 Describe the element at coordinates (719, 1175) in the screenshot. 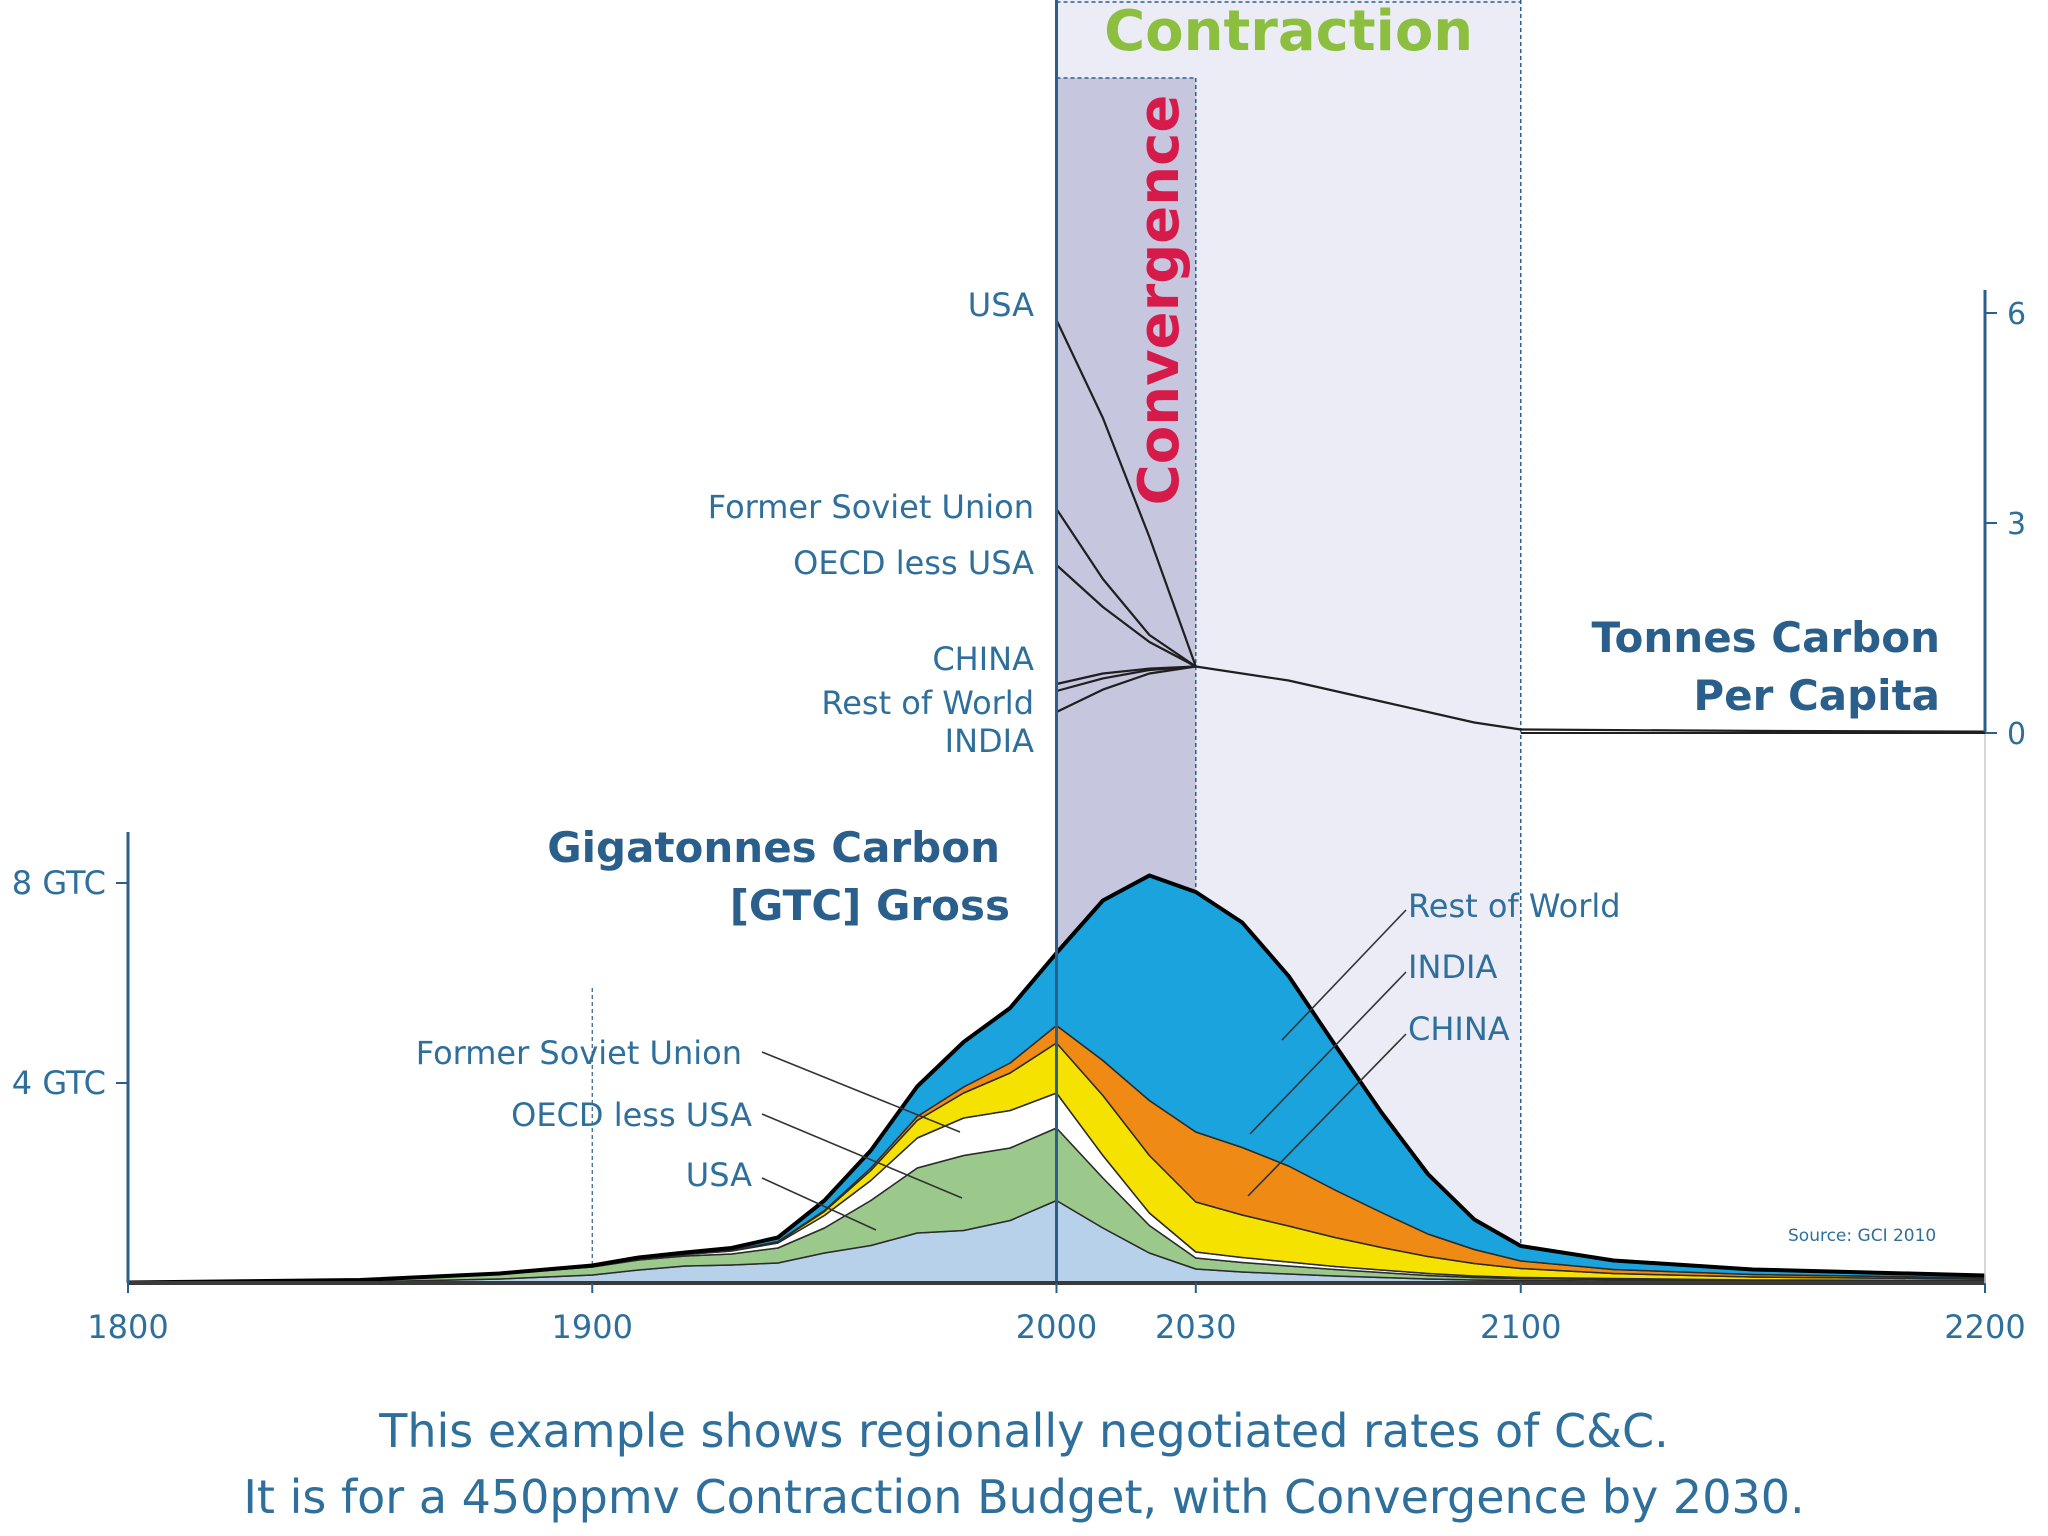

I see `area-label-left: USA` at that location.